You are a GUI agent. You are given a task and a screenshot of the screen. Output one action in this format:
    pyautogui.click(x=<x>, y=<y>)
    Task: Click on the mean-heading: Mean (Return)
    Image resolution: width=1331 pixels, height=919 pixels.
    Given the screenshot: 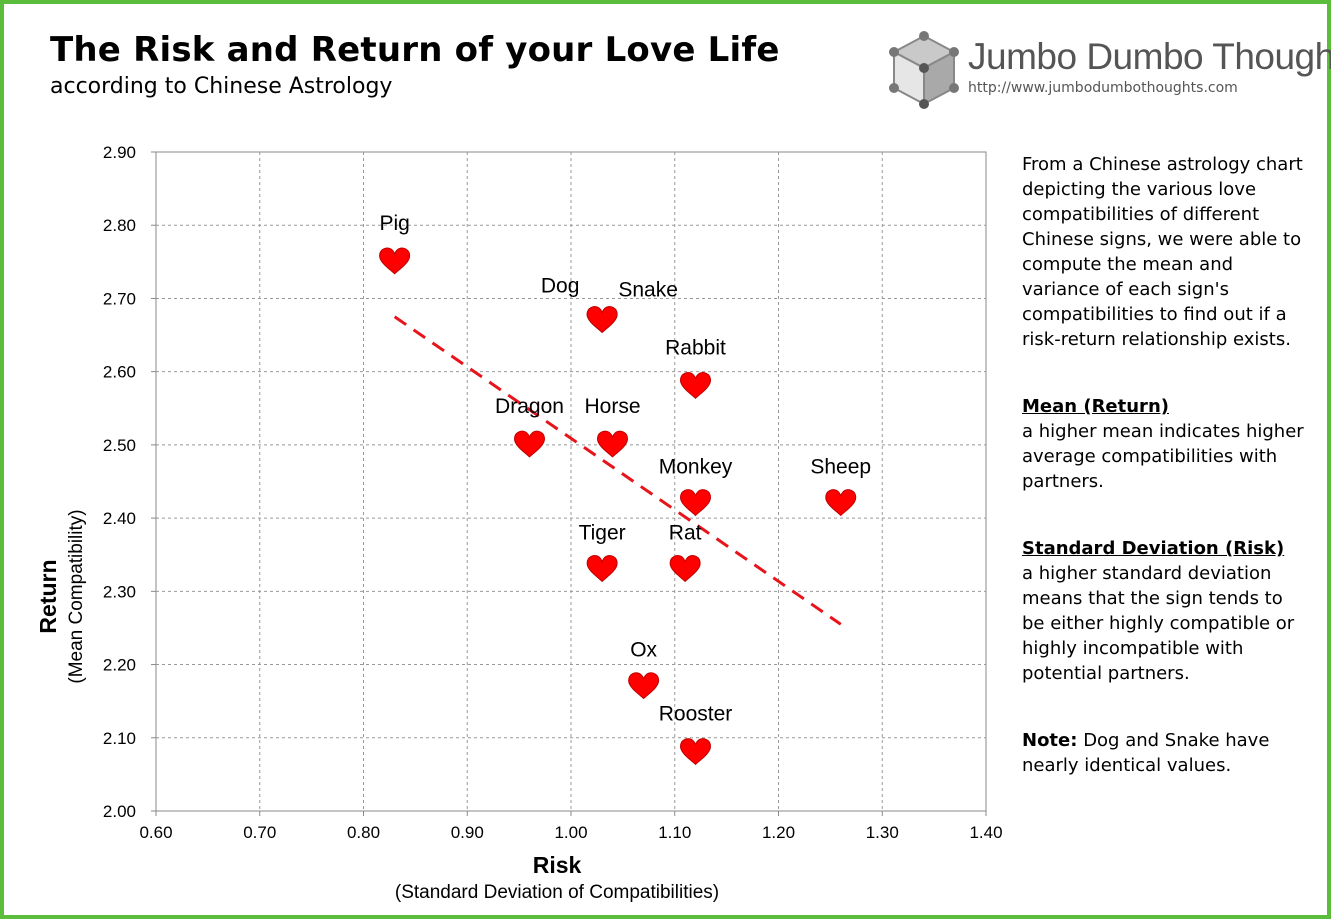 What is the action you would take?
    pyautogui.click(x=1095, y=406)
    